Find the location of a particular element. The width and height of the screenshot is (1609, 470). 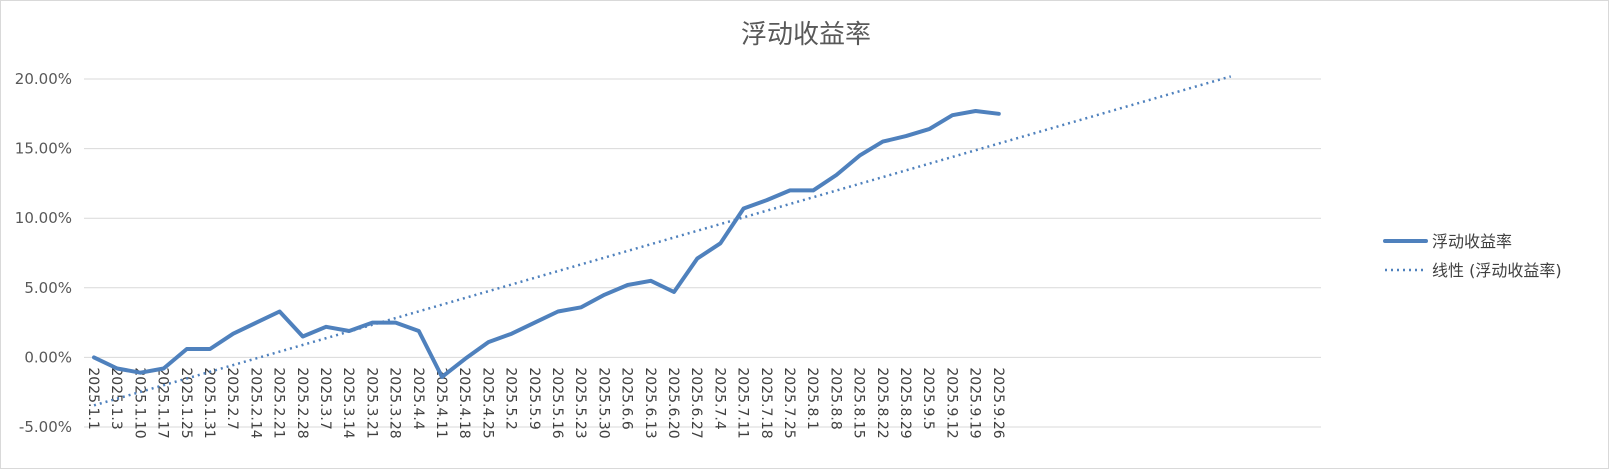

x-tick-label: 2025.3.21 is located at coordinates (371, 402).